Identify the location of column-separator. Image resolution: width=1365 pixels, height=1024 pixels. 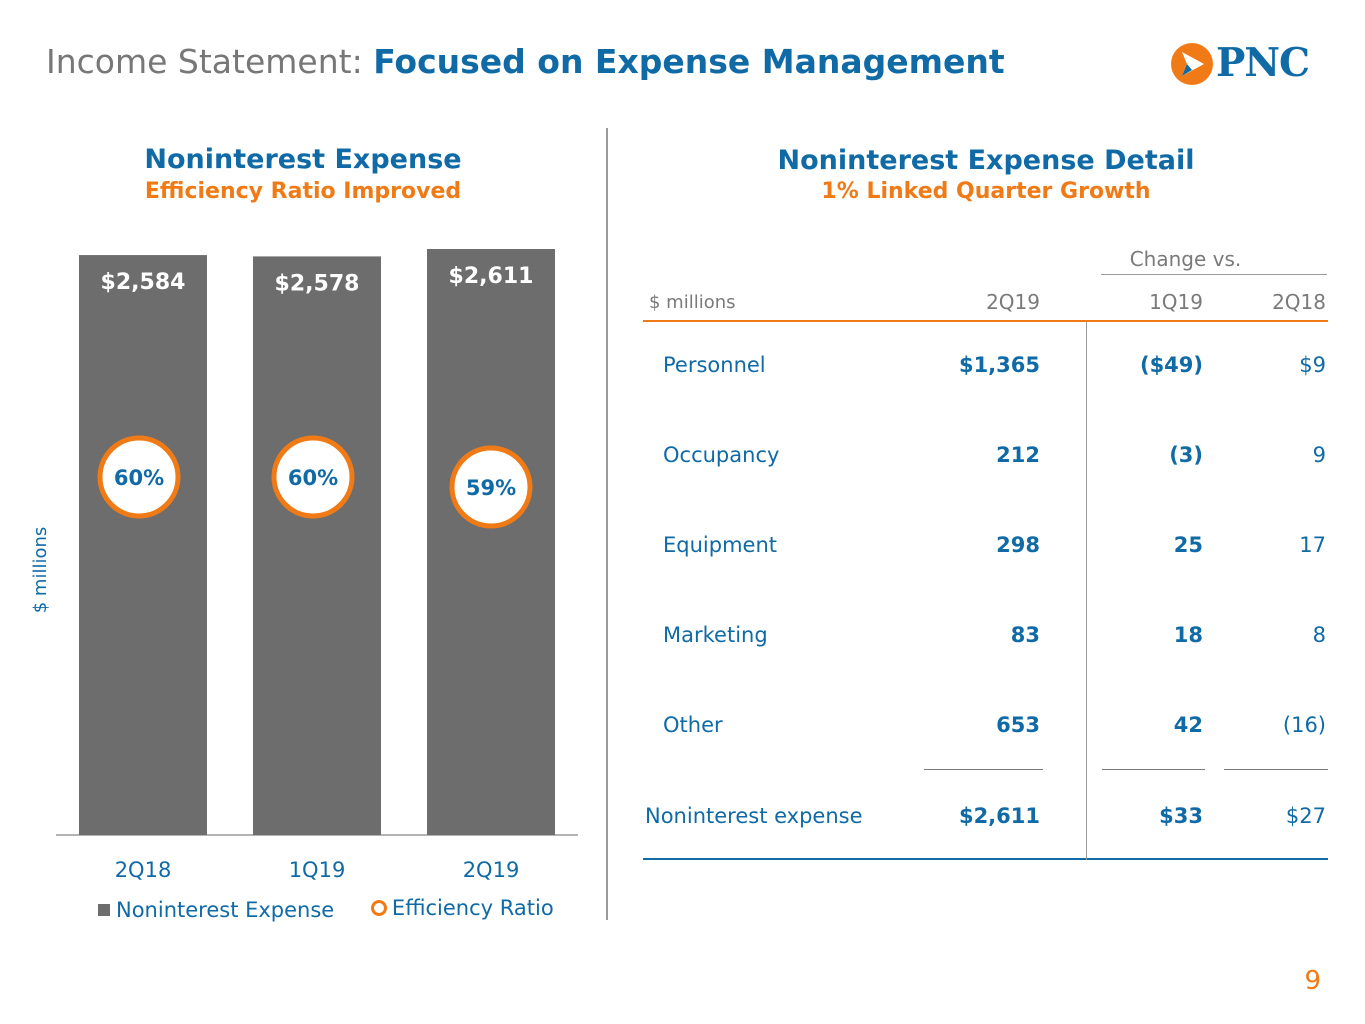
(1086, 591).